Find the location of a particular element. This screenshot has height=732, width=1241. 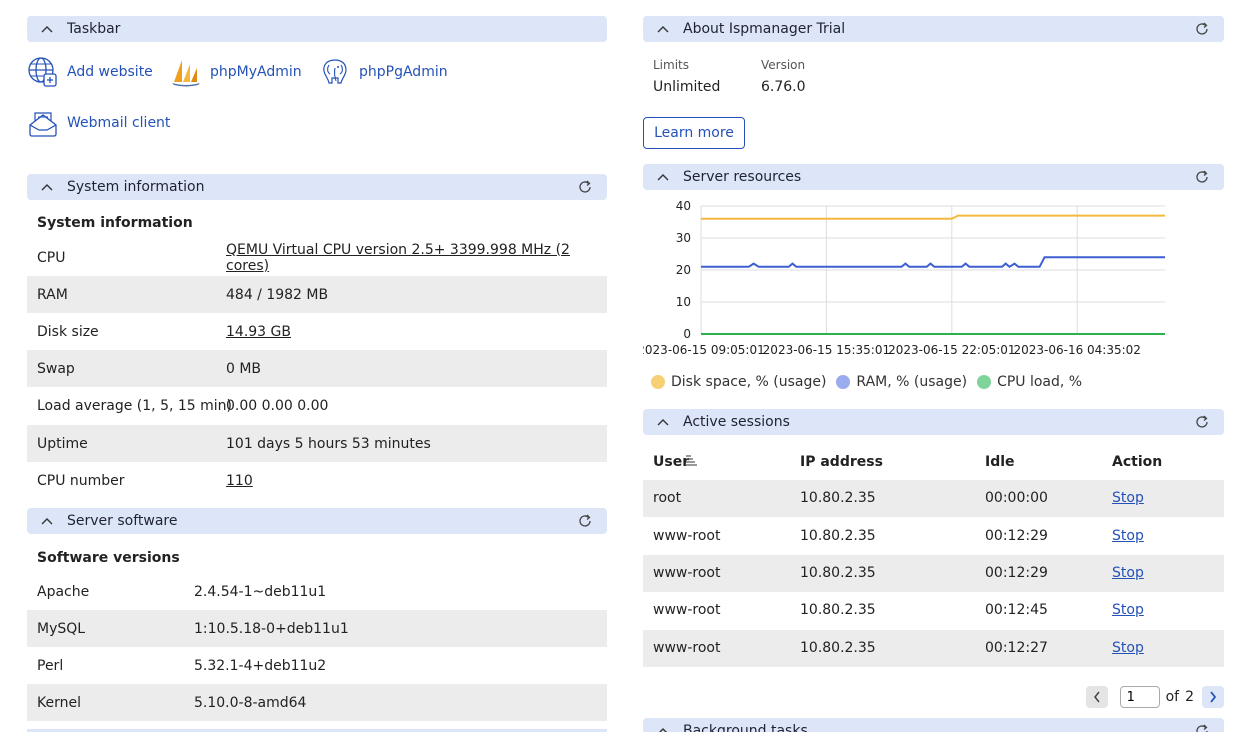

webmail-client-label: Webmail client is located at coordinates (119, 123).